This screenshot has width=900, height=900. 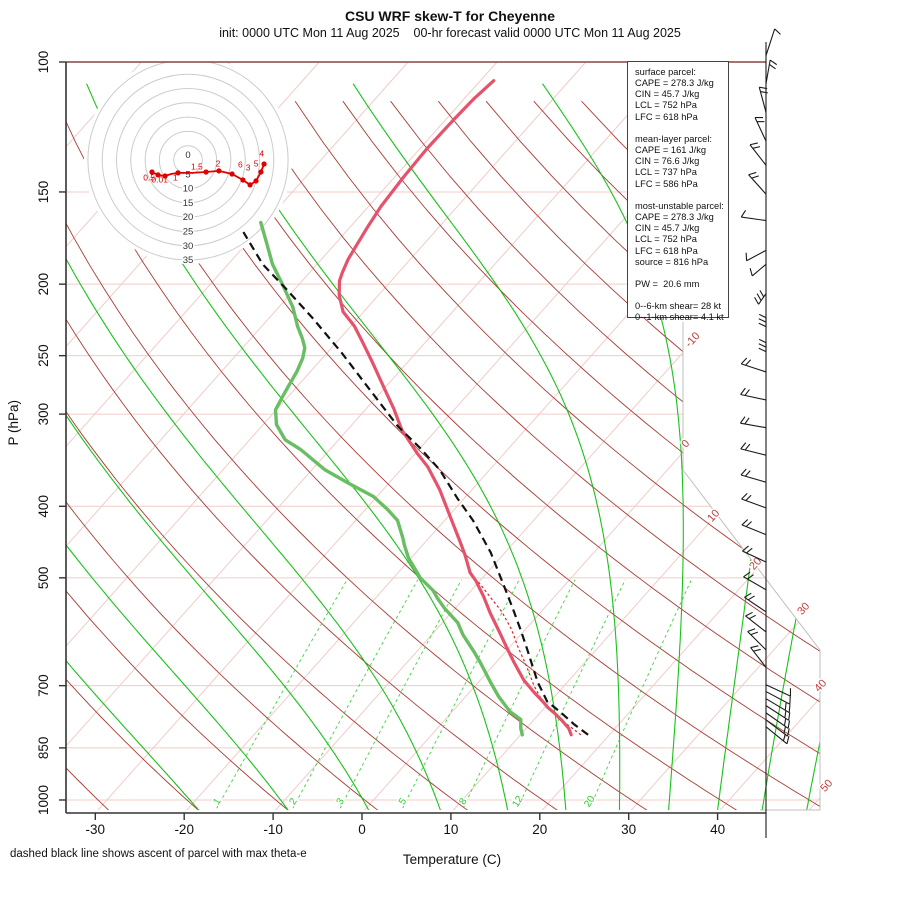 What do you see at coordinates (826, 785) in the screenshot?
I see `isotherm-label: 50` at bounding box center [826, 785].